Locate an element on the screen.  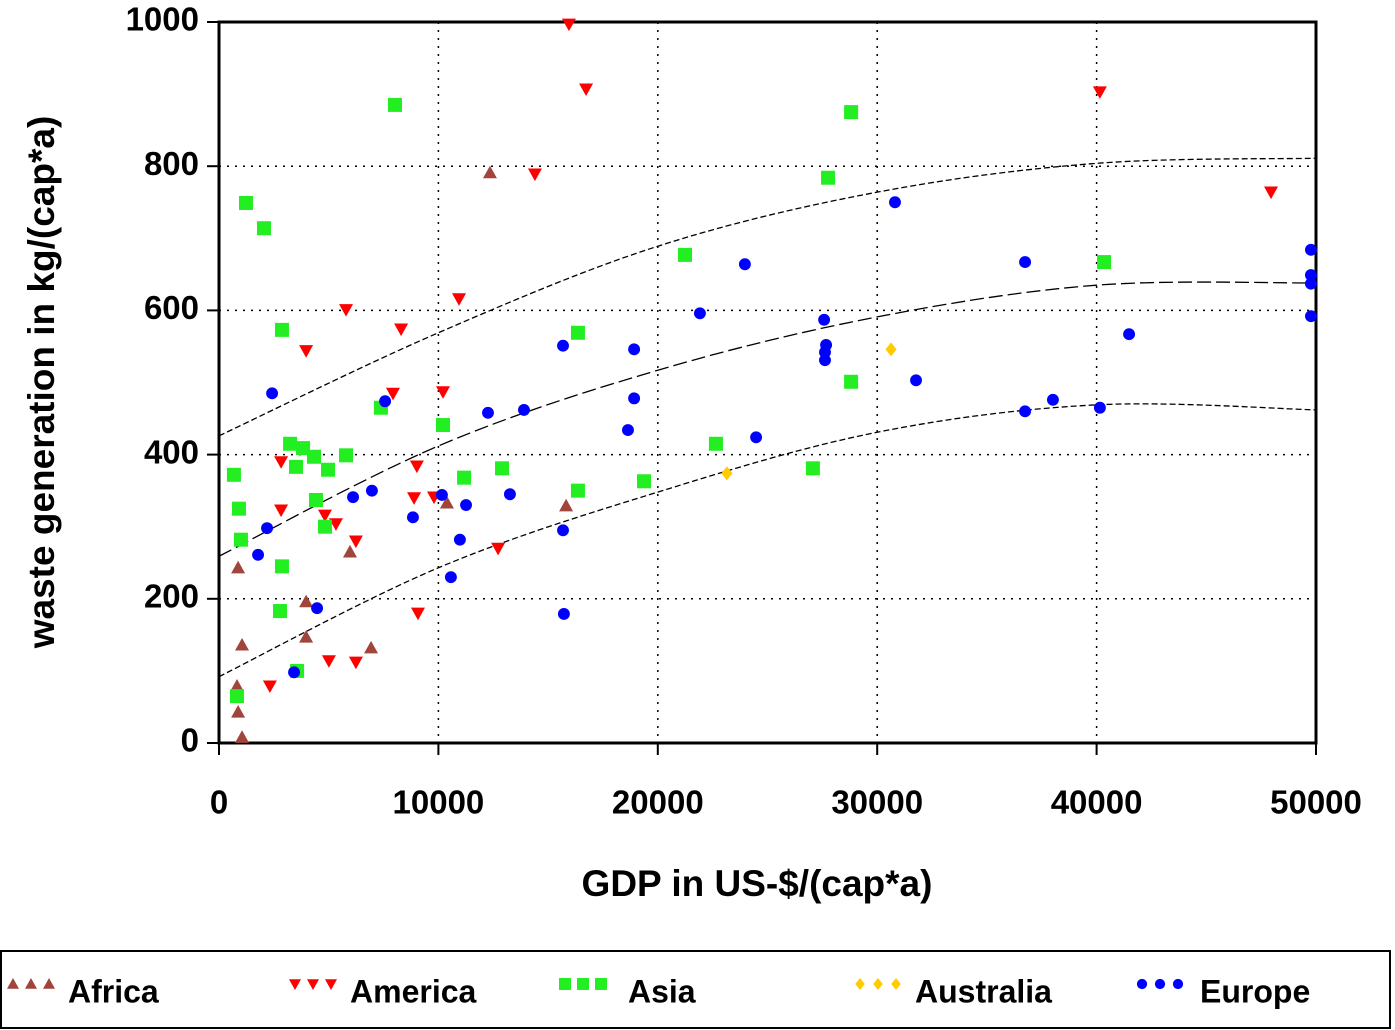
legend-label: Asia is located at coordinates (662, 991).